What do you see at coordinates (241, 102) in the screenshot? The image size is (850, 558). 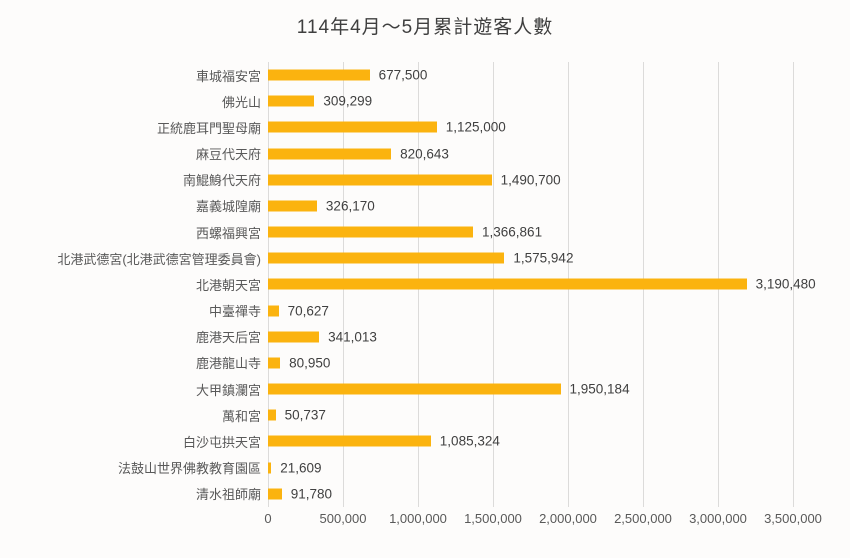 I see `category-label: 佛光山` at bounding box center [241, 102].